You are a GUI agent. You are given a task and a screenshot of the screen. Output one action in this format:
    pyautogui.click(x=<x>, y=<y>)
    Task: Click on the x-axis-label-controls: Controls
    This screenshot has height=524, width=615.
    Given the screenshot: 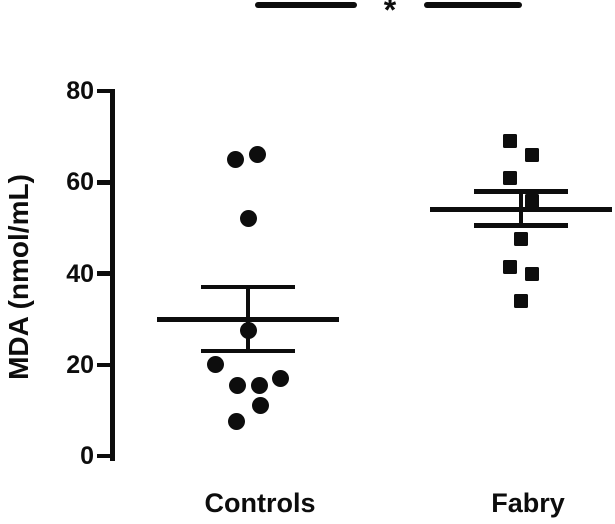 What is the action you would take?
    pyautogui.click(x=260, y=503)
    